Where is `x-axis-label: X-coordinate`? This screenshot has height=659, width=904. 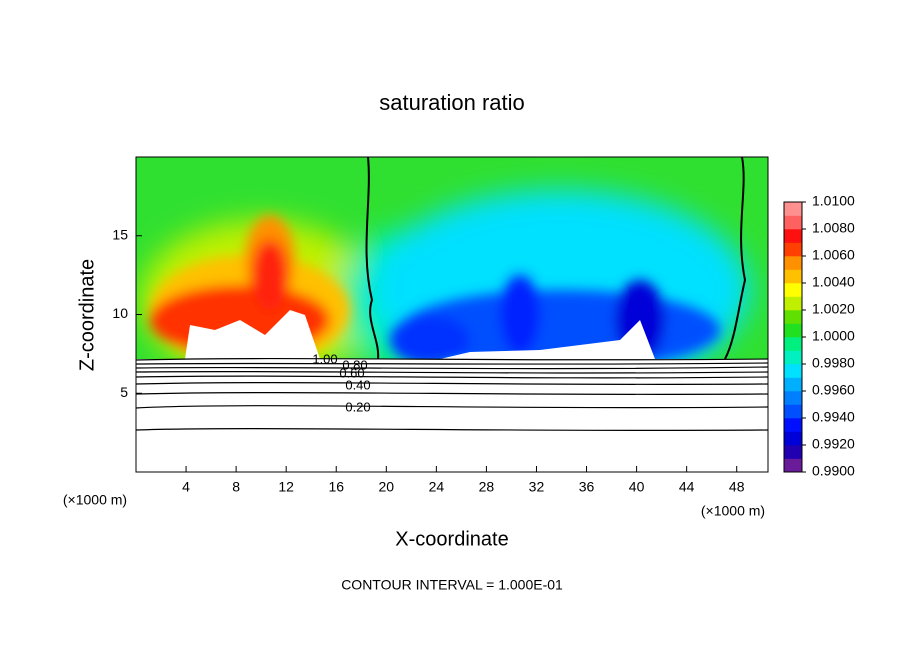
x-axis-label: X-coordinate is located at coordinates (451, 539).